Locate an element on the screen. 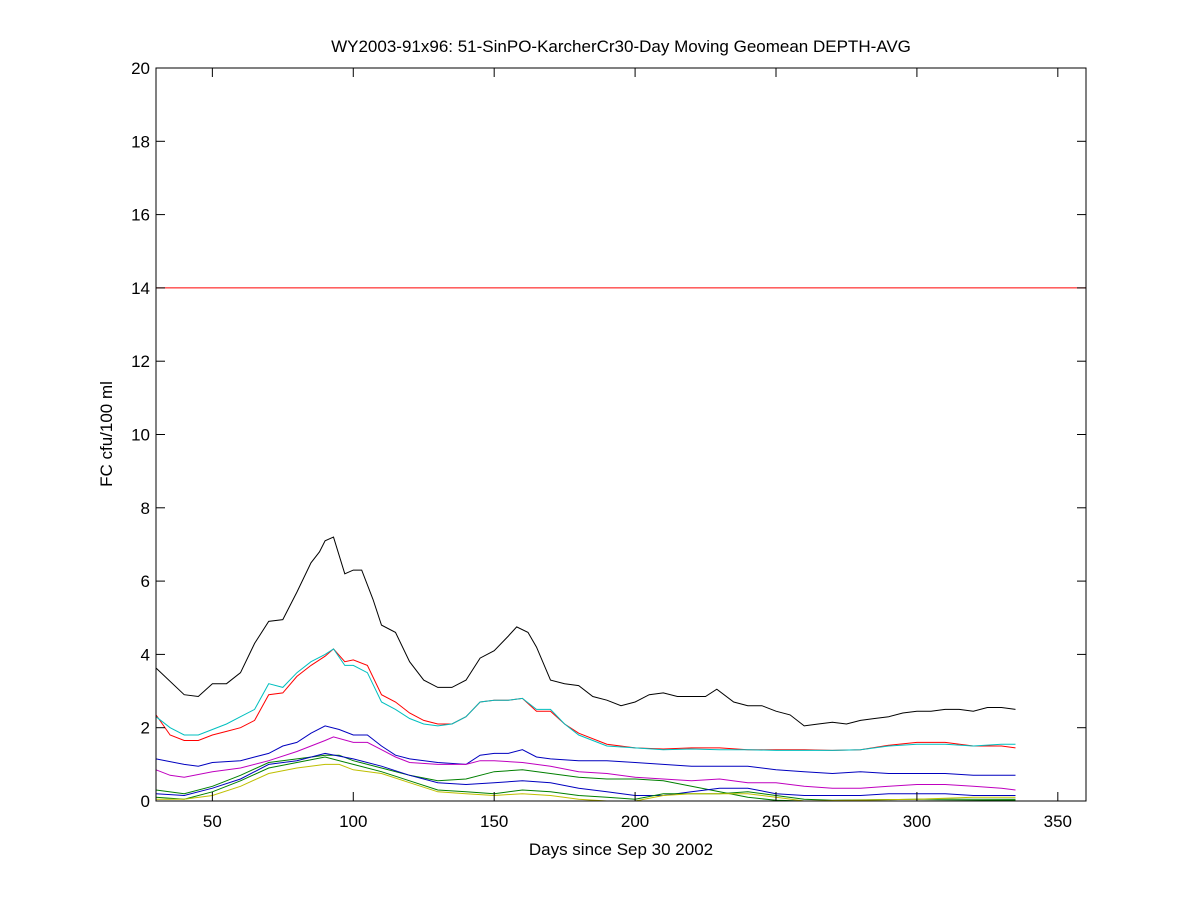 Image resolution: width=1200 pixels, height=905 pixels. x-tick-label: 100 is located at coordinates (353, 821).